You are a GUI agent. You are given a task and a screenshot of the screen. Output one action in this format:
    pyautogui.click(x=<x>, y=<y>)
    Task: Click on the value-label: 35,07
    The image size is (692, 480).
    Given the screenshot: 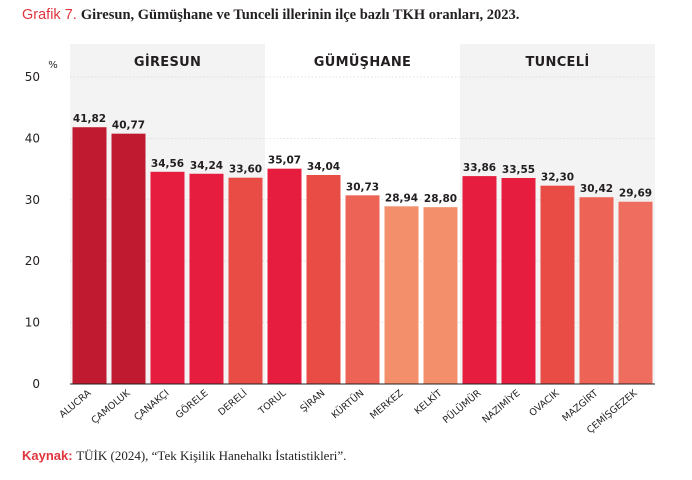 What is the action you would take?
    pyautogui.click(x=284, y=161)
    